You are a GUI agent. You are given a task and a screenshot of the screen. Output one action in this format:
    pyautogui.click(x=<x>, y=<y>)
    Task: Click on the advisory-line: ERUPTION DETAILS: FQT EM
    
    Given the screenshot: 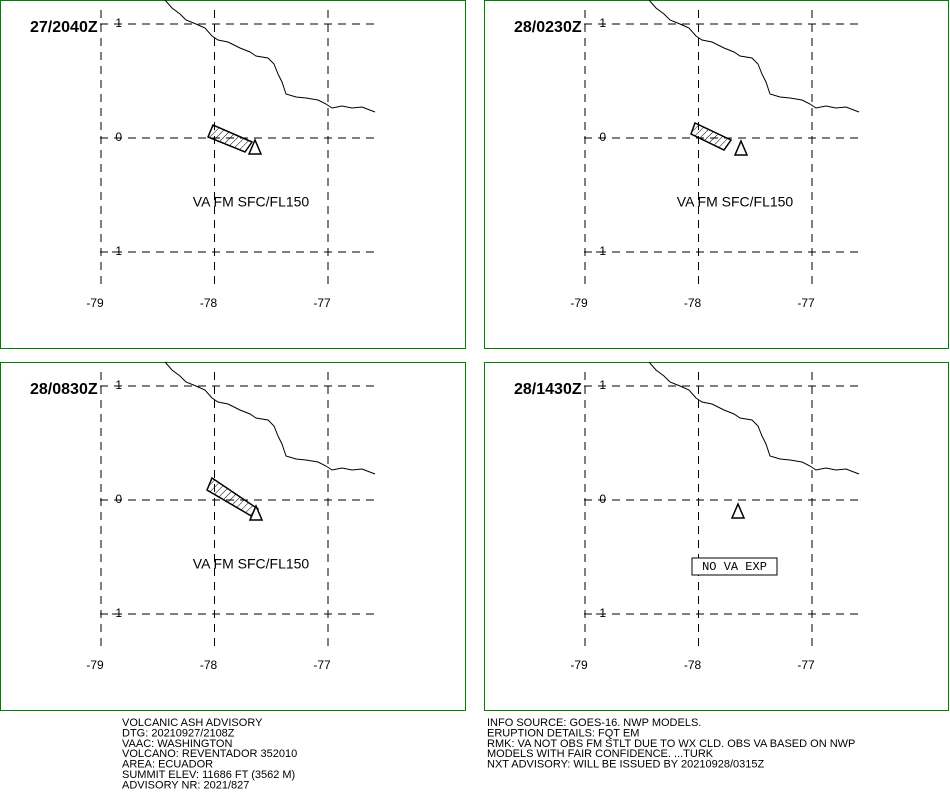 What is the action you would take?
    pyautogui.click(x=563, y=733)
    